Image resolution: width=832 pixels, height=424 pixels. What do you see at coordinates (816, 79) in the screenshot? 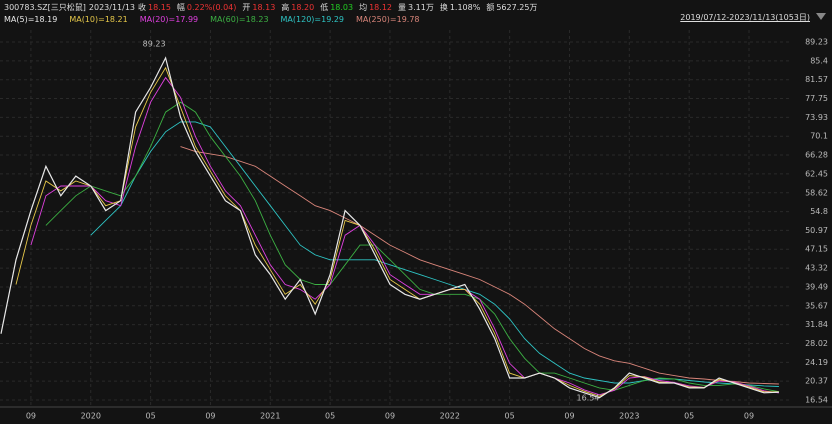
I see `y-tick-label: 81.57` at bounding box center [816, 79].